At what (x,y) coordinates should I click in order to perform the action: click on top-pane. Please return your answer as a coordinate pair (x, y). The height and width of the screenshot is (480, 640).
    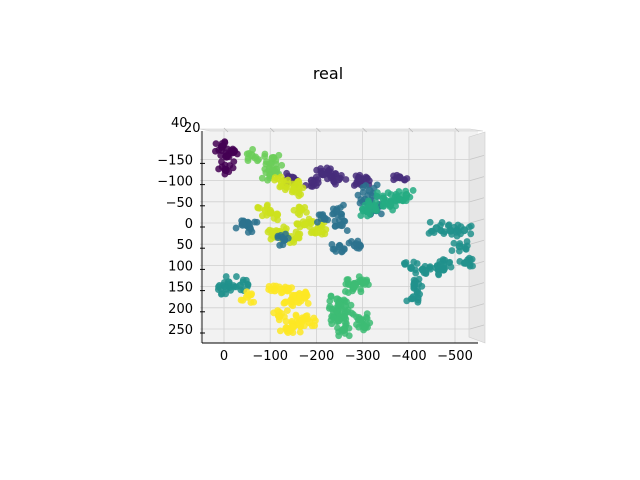
    Looking at the image, I should click on (341, 130).